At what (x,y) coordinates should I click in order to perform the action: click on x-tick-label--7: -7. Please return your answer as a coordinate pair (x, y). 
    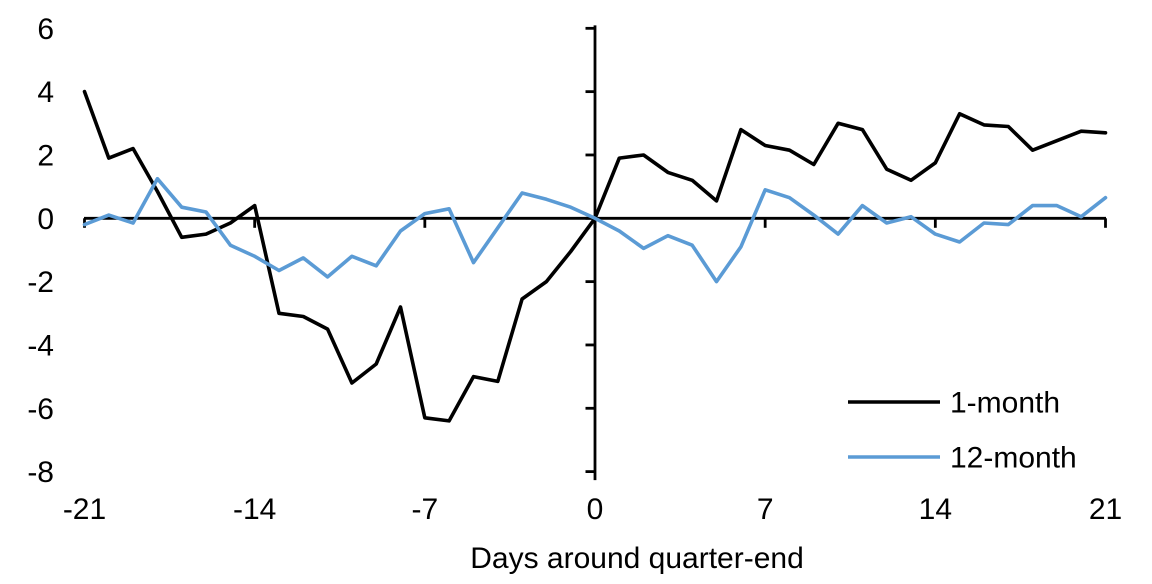
    Looking at the image, I should click on (424, 509).